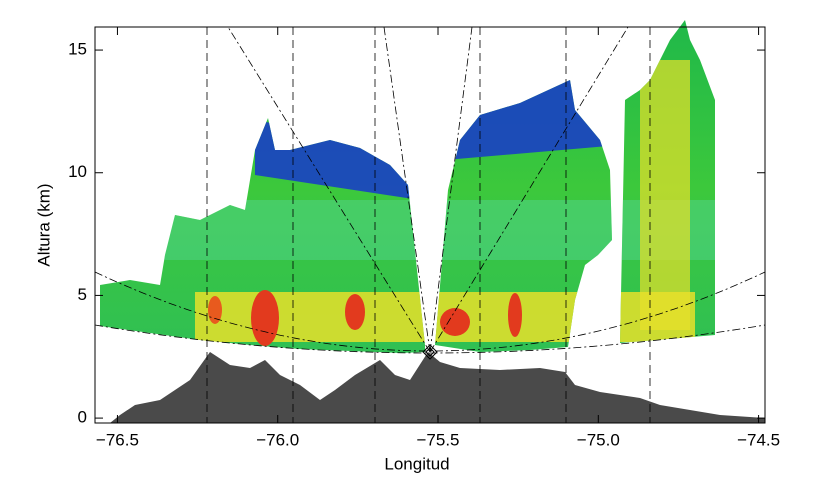  I want to click on x-axis-label: Longitud, so click(416, 463).